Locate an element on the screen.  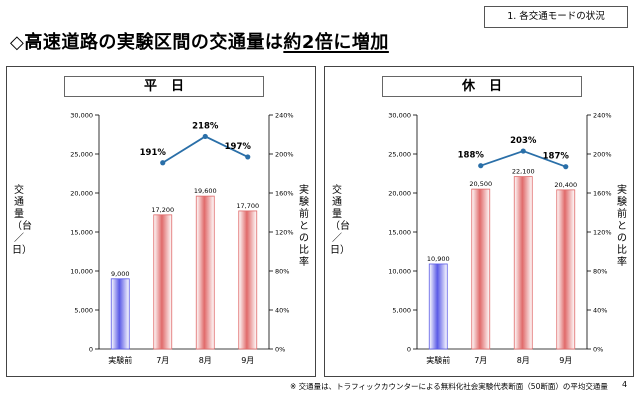
ratio-label: 197% is located at coordinates (238, 147).